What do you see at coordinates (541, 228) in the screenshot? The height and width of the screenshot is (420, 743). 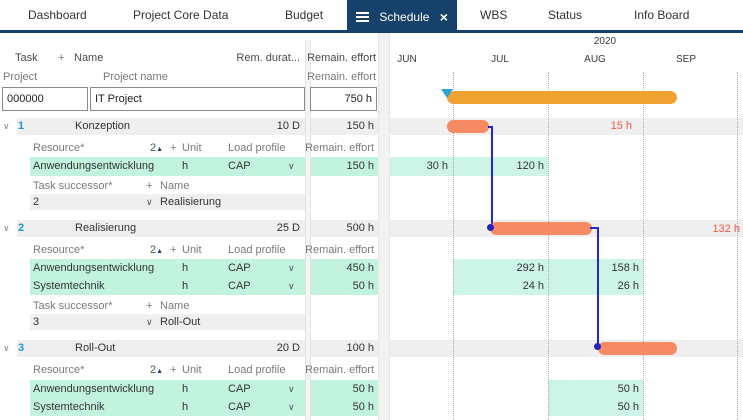 I see `task2-gantt-bar` at bounding box center [541, 228].